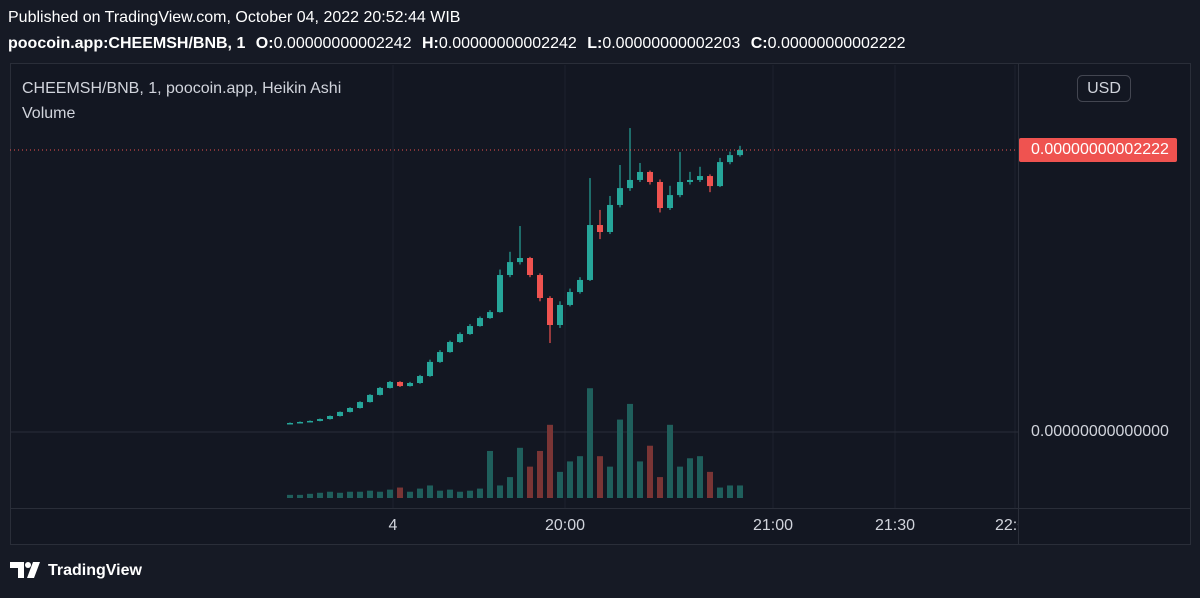 The height and width of the screenshot is (598, 1200). I want to click on symbol: poocoin.app:CHEEMSH/BNB, 1, so click(126, 43).